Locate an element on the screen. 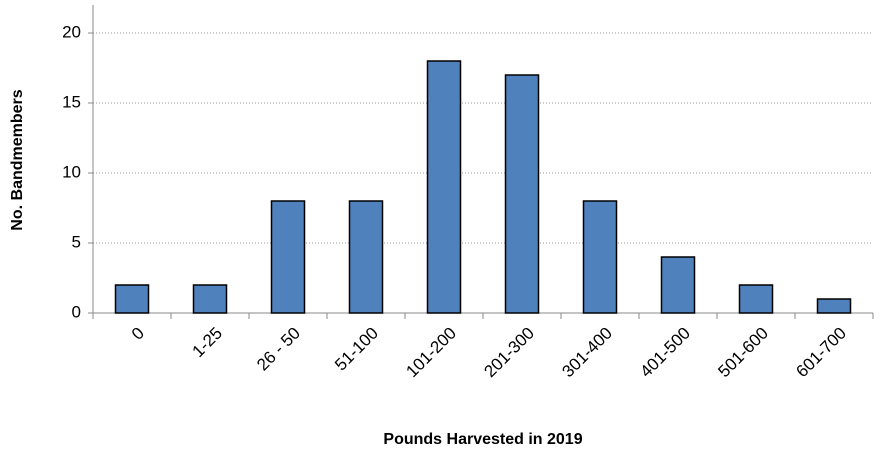 The image size is (893, 457). x-tick-label: 51-100 is located at coordinates (356, 349).